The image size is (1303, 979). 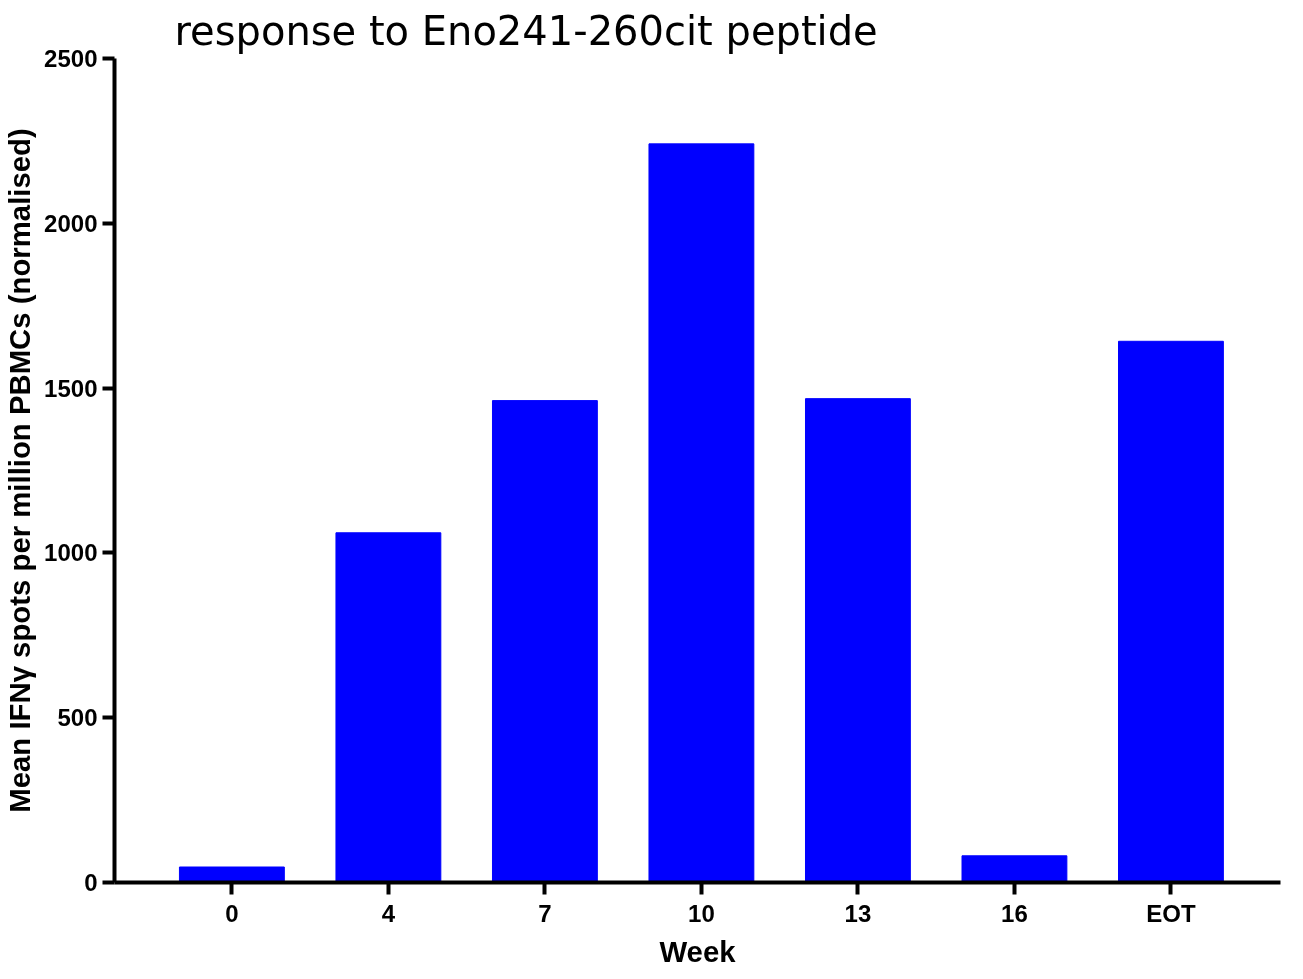 What do you see at coordinates (71, 58) in the screenshot?
I see `y-tick-label: 2500` at bounding box center [71, 58].